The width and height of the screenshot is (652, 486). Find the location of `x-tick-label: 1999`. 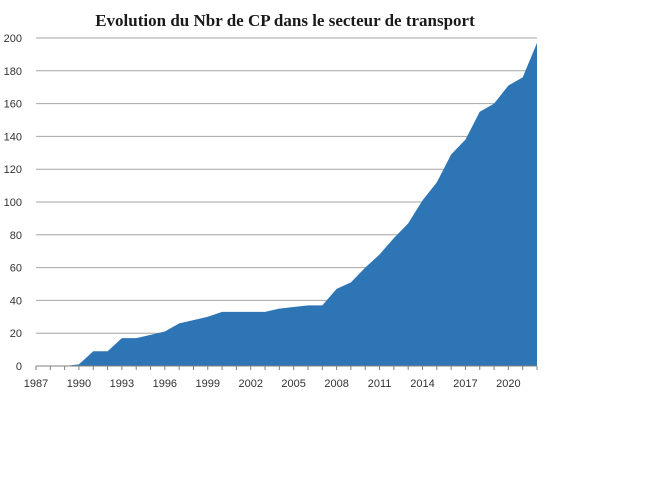

x-tick-label: 1999 is located at coordinates (208, 384).